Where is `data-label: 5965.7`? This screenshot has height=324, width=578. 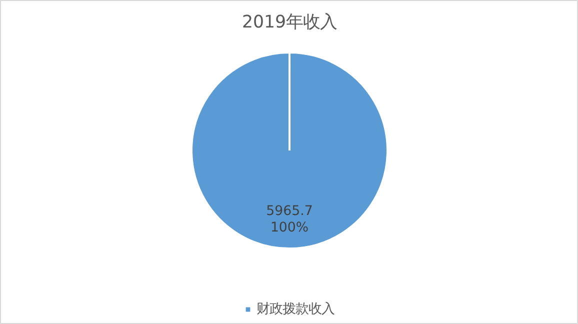
data-label: 5965.7 is located at coordinates (289, 212).